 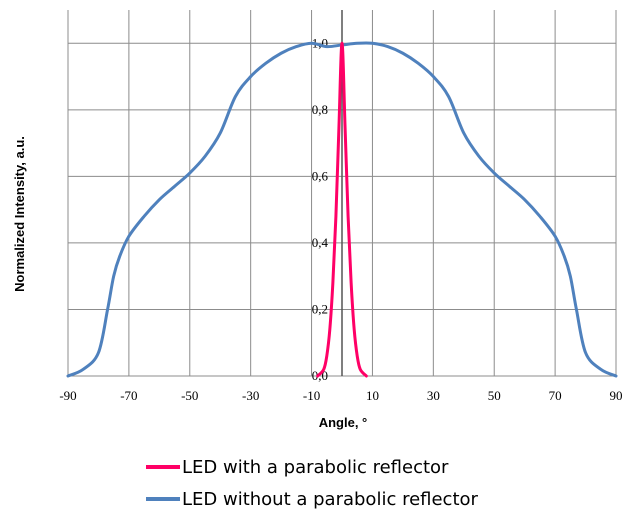 I want to click on x-tick-label: -90, so click(x=67, y=395).